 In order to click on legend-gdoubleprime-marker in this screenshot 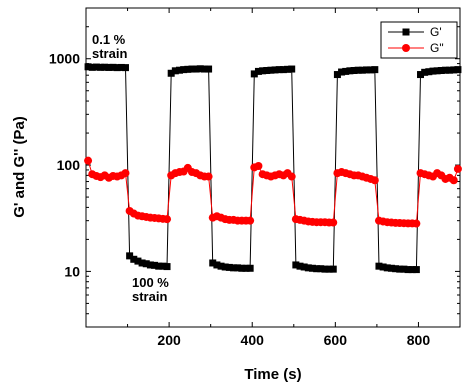, I will do `click(406, 48)`.